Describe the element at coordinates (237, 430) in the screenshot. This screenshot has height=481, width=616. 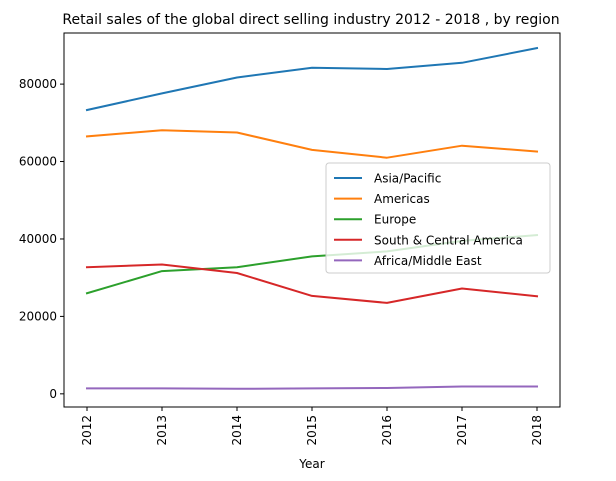
I see `x-tick-label: 2014` at that location.